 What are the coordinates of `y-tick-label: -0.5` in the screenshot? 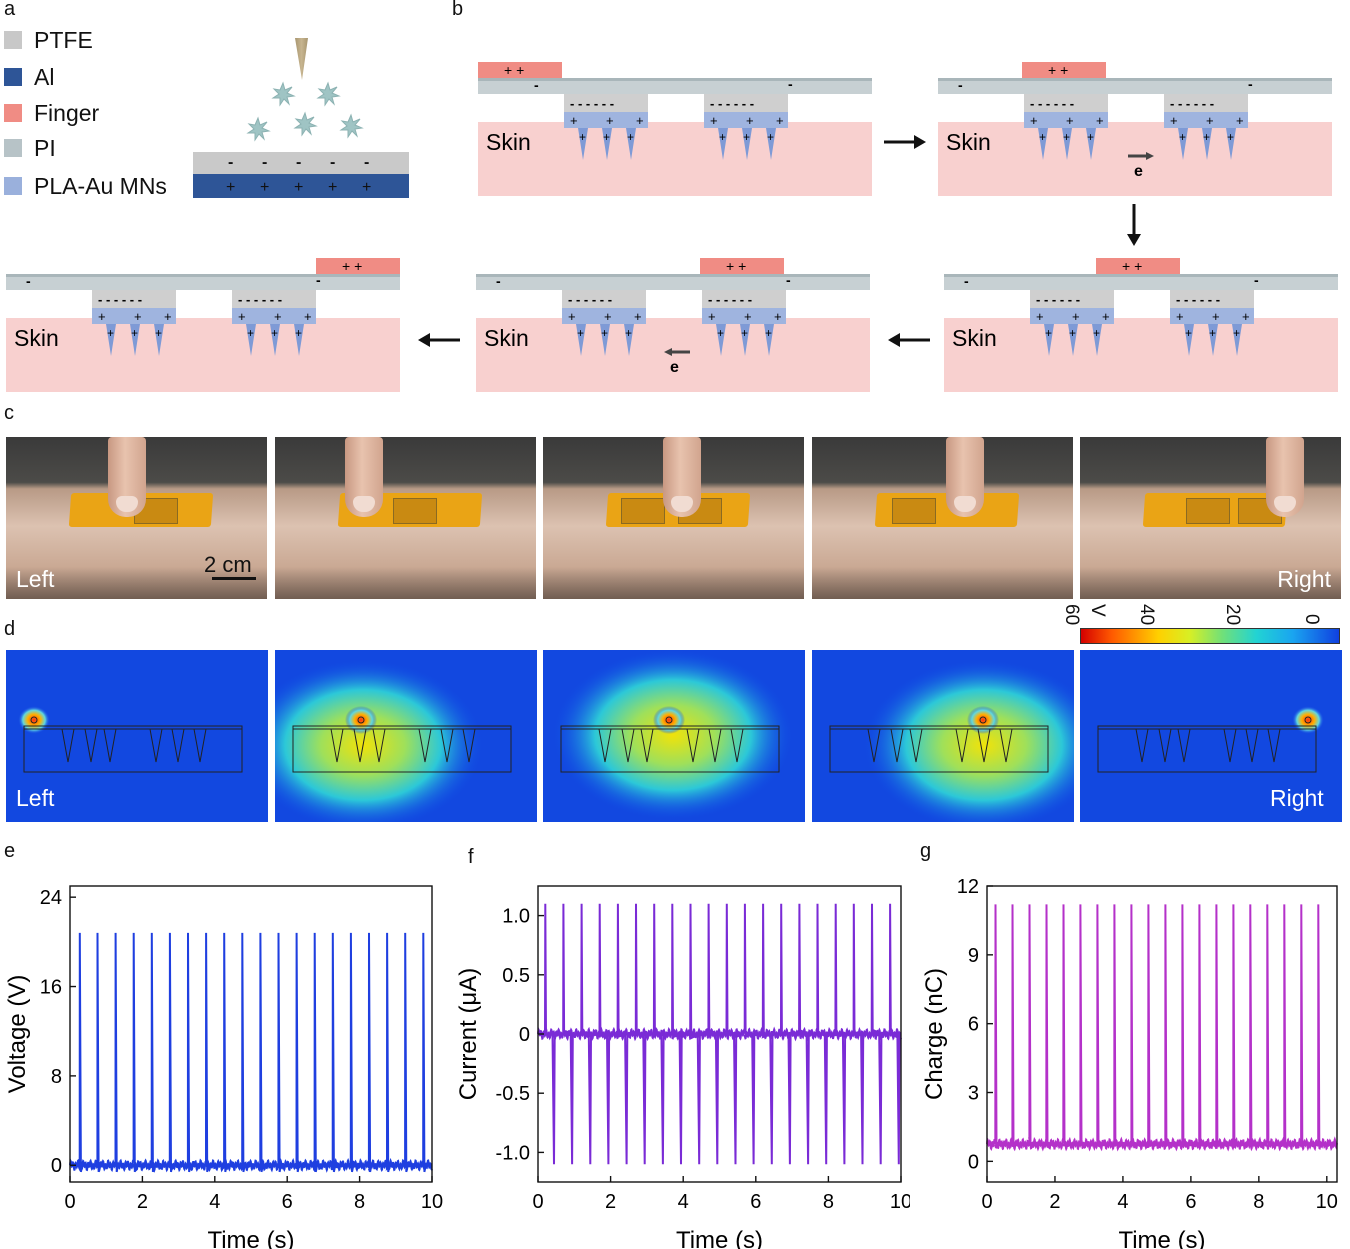 It's located at (513, 1094).